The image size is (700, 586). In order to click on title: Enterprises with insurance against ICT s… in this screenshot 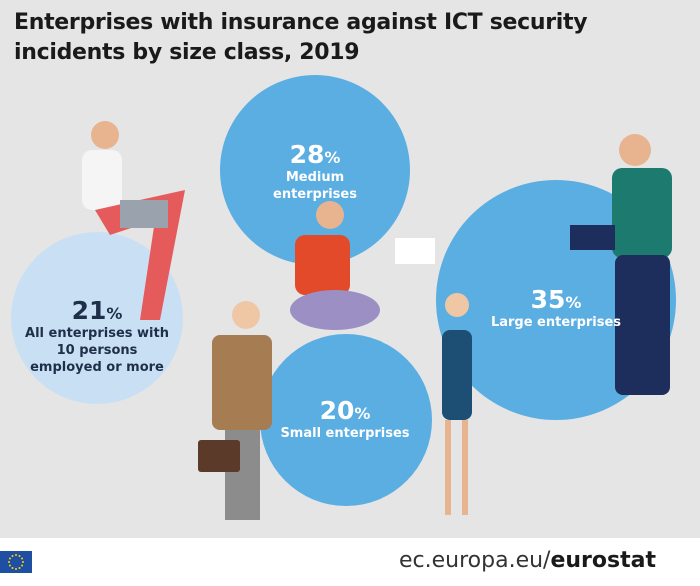, I will do `click(301, 37)`.